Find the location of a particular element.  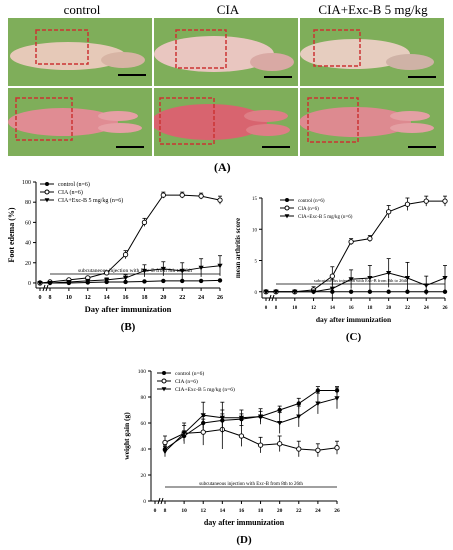

y-tick-label: 40 is located at coordinates (28, 244).